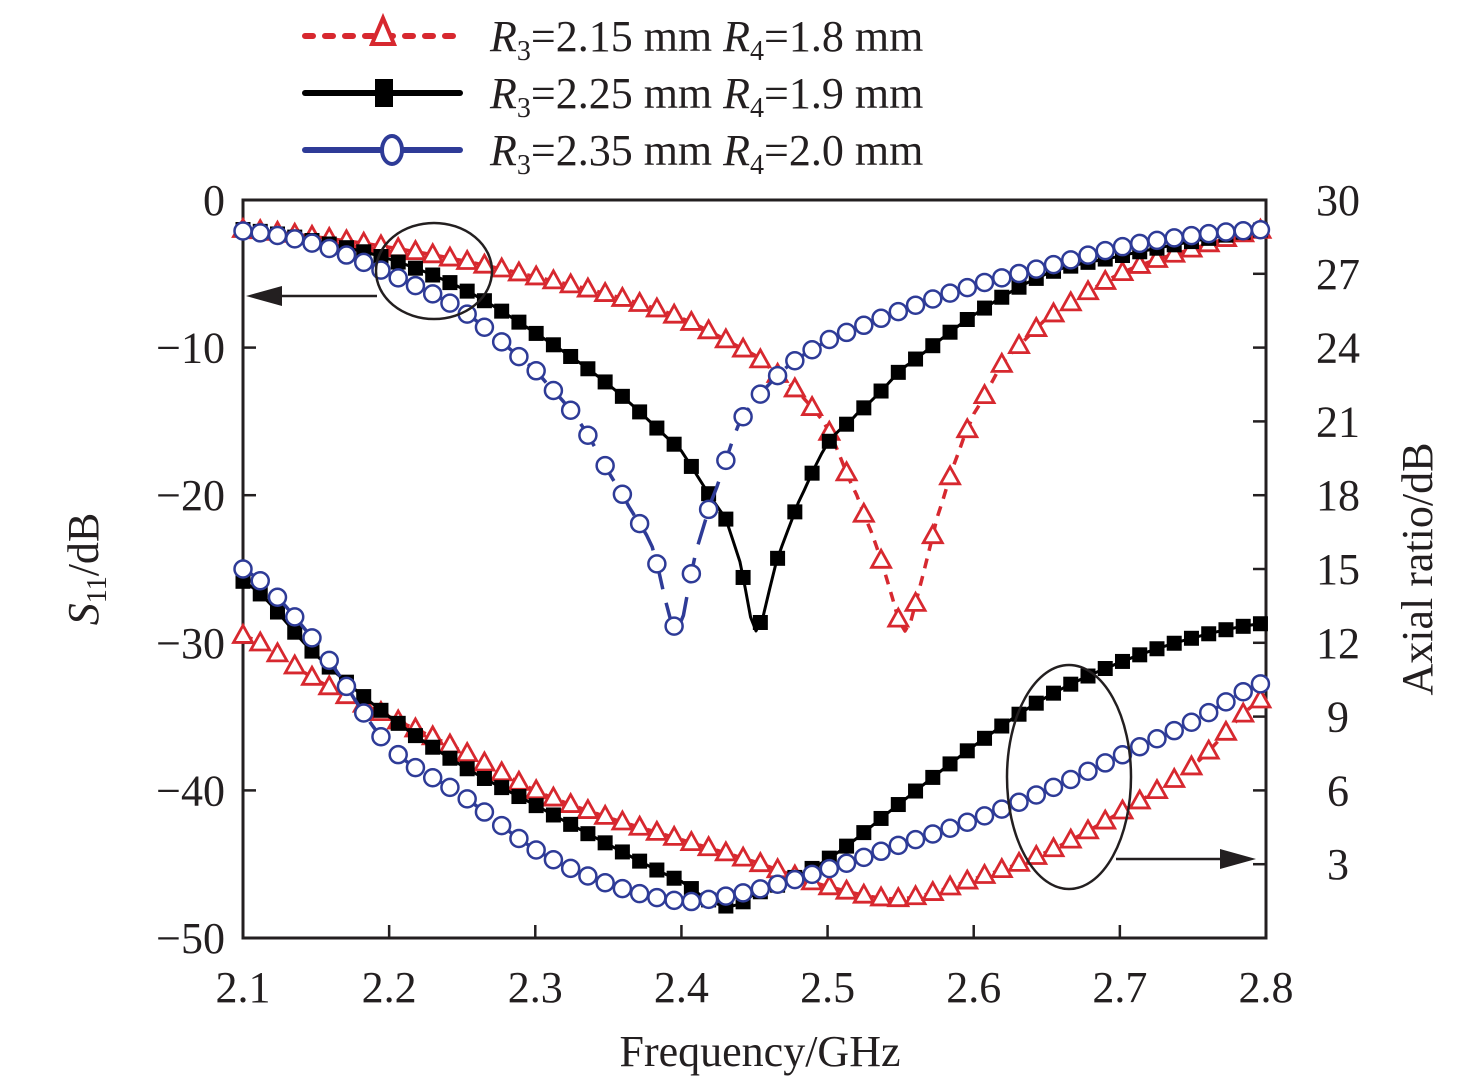  What do you see at coordinates (1338, 643) in the screenshot?
I see `y-right-tick-label: 12` at bounding box center [1338, 643].